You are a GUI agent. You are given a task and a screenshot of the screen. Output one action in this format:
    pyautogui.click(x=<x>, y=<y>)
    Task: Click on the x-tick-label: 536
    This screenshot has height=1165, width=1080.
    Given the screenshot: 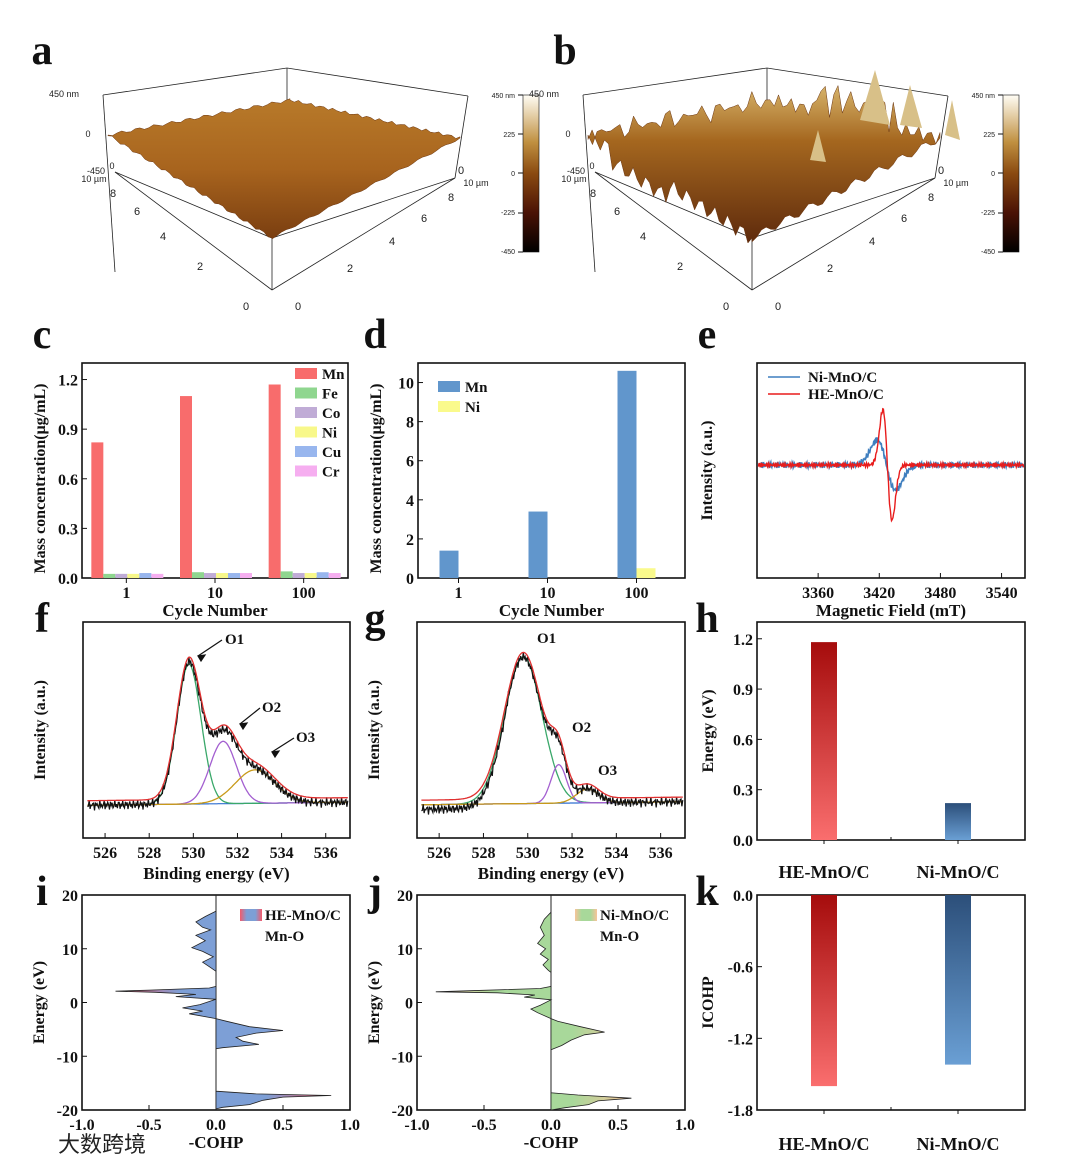 What is the action you would take?
    pyautogui.click(x=661, y=853)
    